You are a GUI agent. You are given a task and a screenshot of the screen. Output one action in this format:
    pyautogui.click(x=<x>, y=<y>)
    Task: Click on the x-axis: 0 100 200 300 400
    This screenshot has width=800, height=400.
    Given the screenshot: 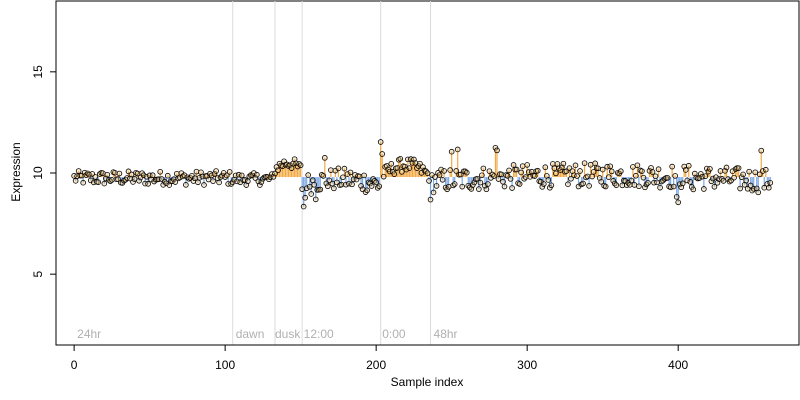 What is the action you would take?
    pyautogui.click(x=380, y=358)
    